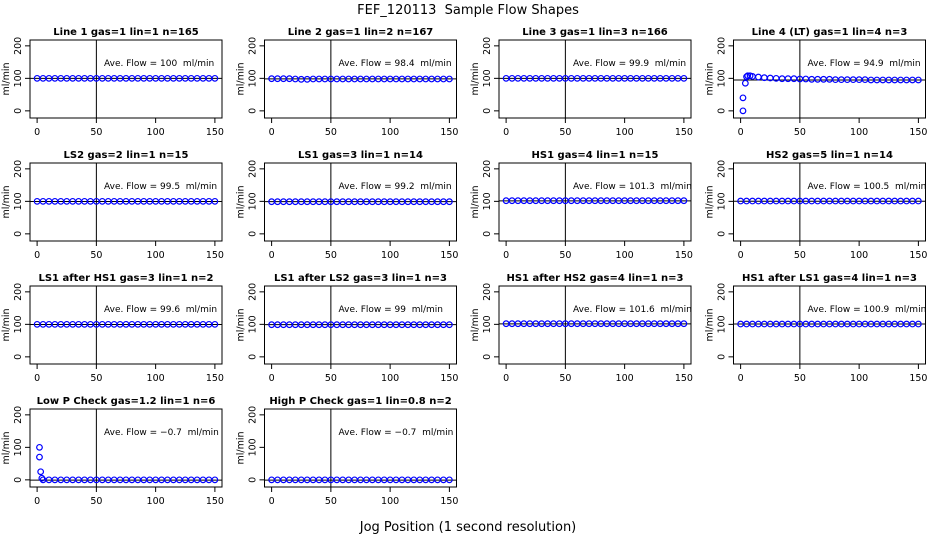 This screenshot has width=936, height=540. I want to click on panel-title: LS1 after LS2 gas=3 lin=1 n=3, so click(360, 278).